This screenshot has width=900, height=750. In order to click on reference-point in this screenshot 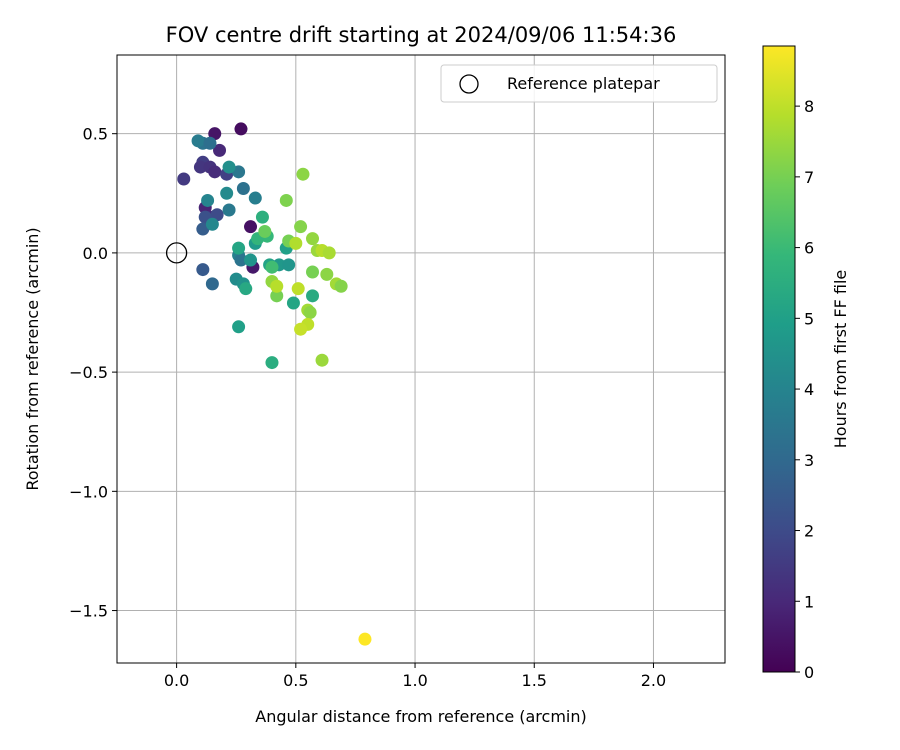, I will do `click(176, 253)`.